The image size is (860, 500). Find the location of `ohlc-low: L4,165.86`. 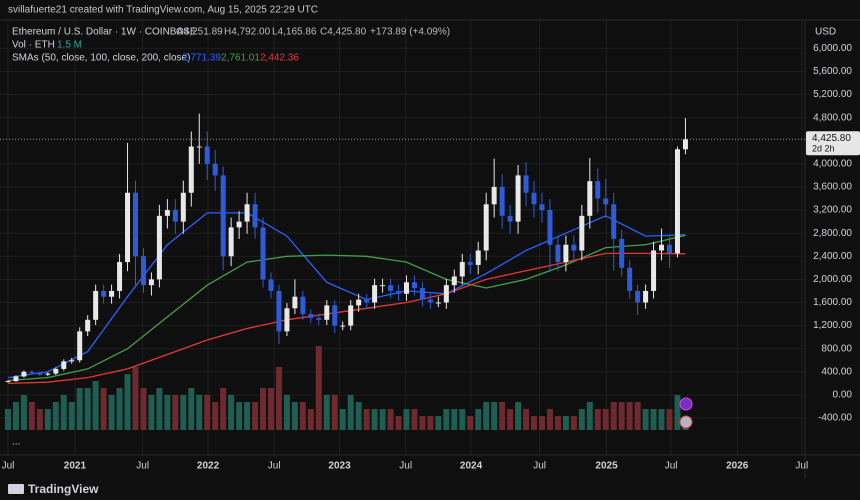

ohlc-low: L4,165.86 is located at coordinates (294, 32).